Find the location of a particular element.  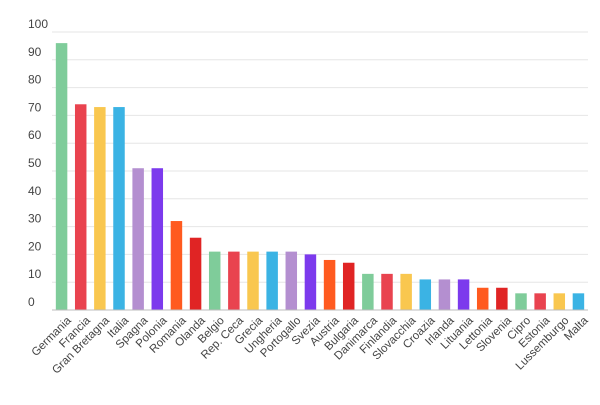

bar-lituania is located at coordinates (463, 294).